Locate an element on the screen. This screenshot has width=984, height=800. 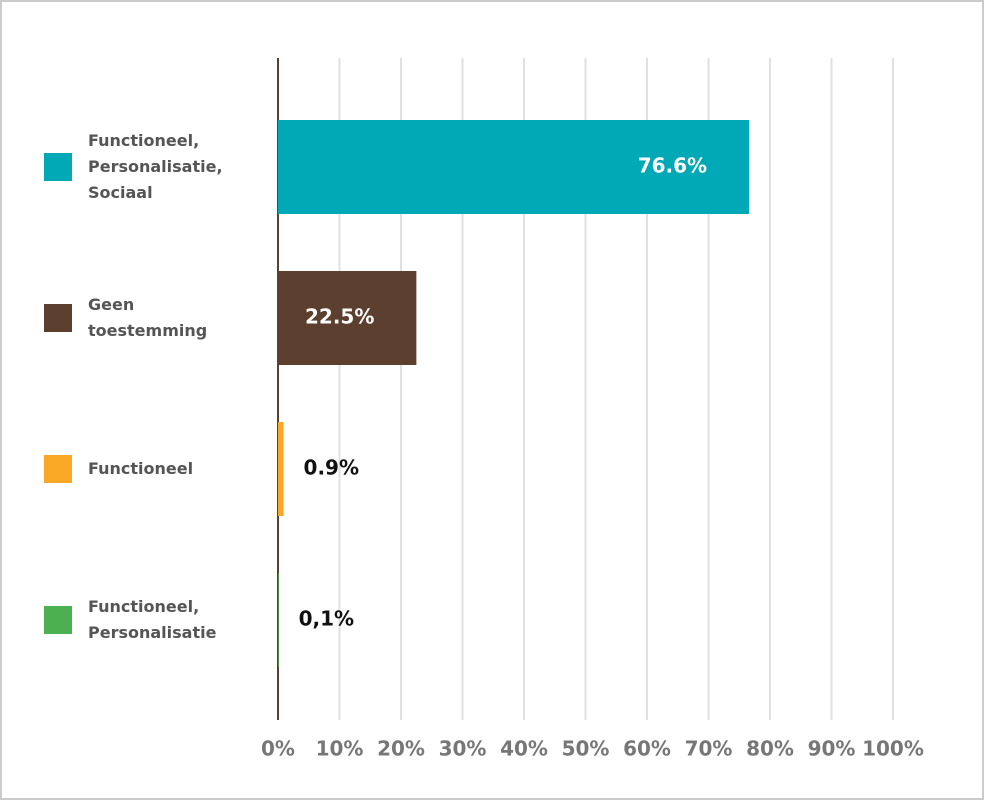
x-tick-label: 80% is located at coordinates (770, 749).